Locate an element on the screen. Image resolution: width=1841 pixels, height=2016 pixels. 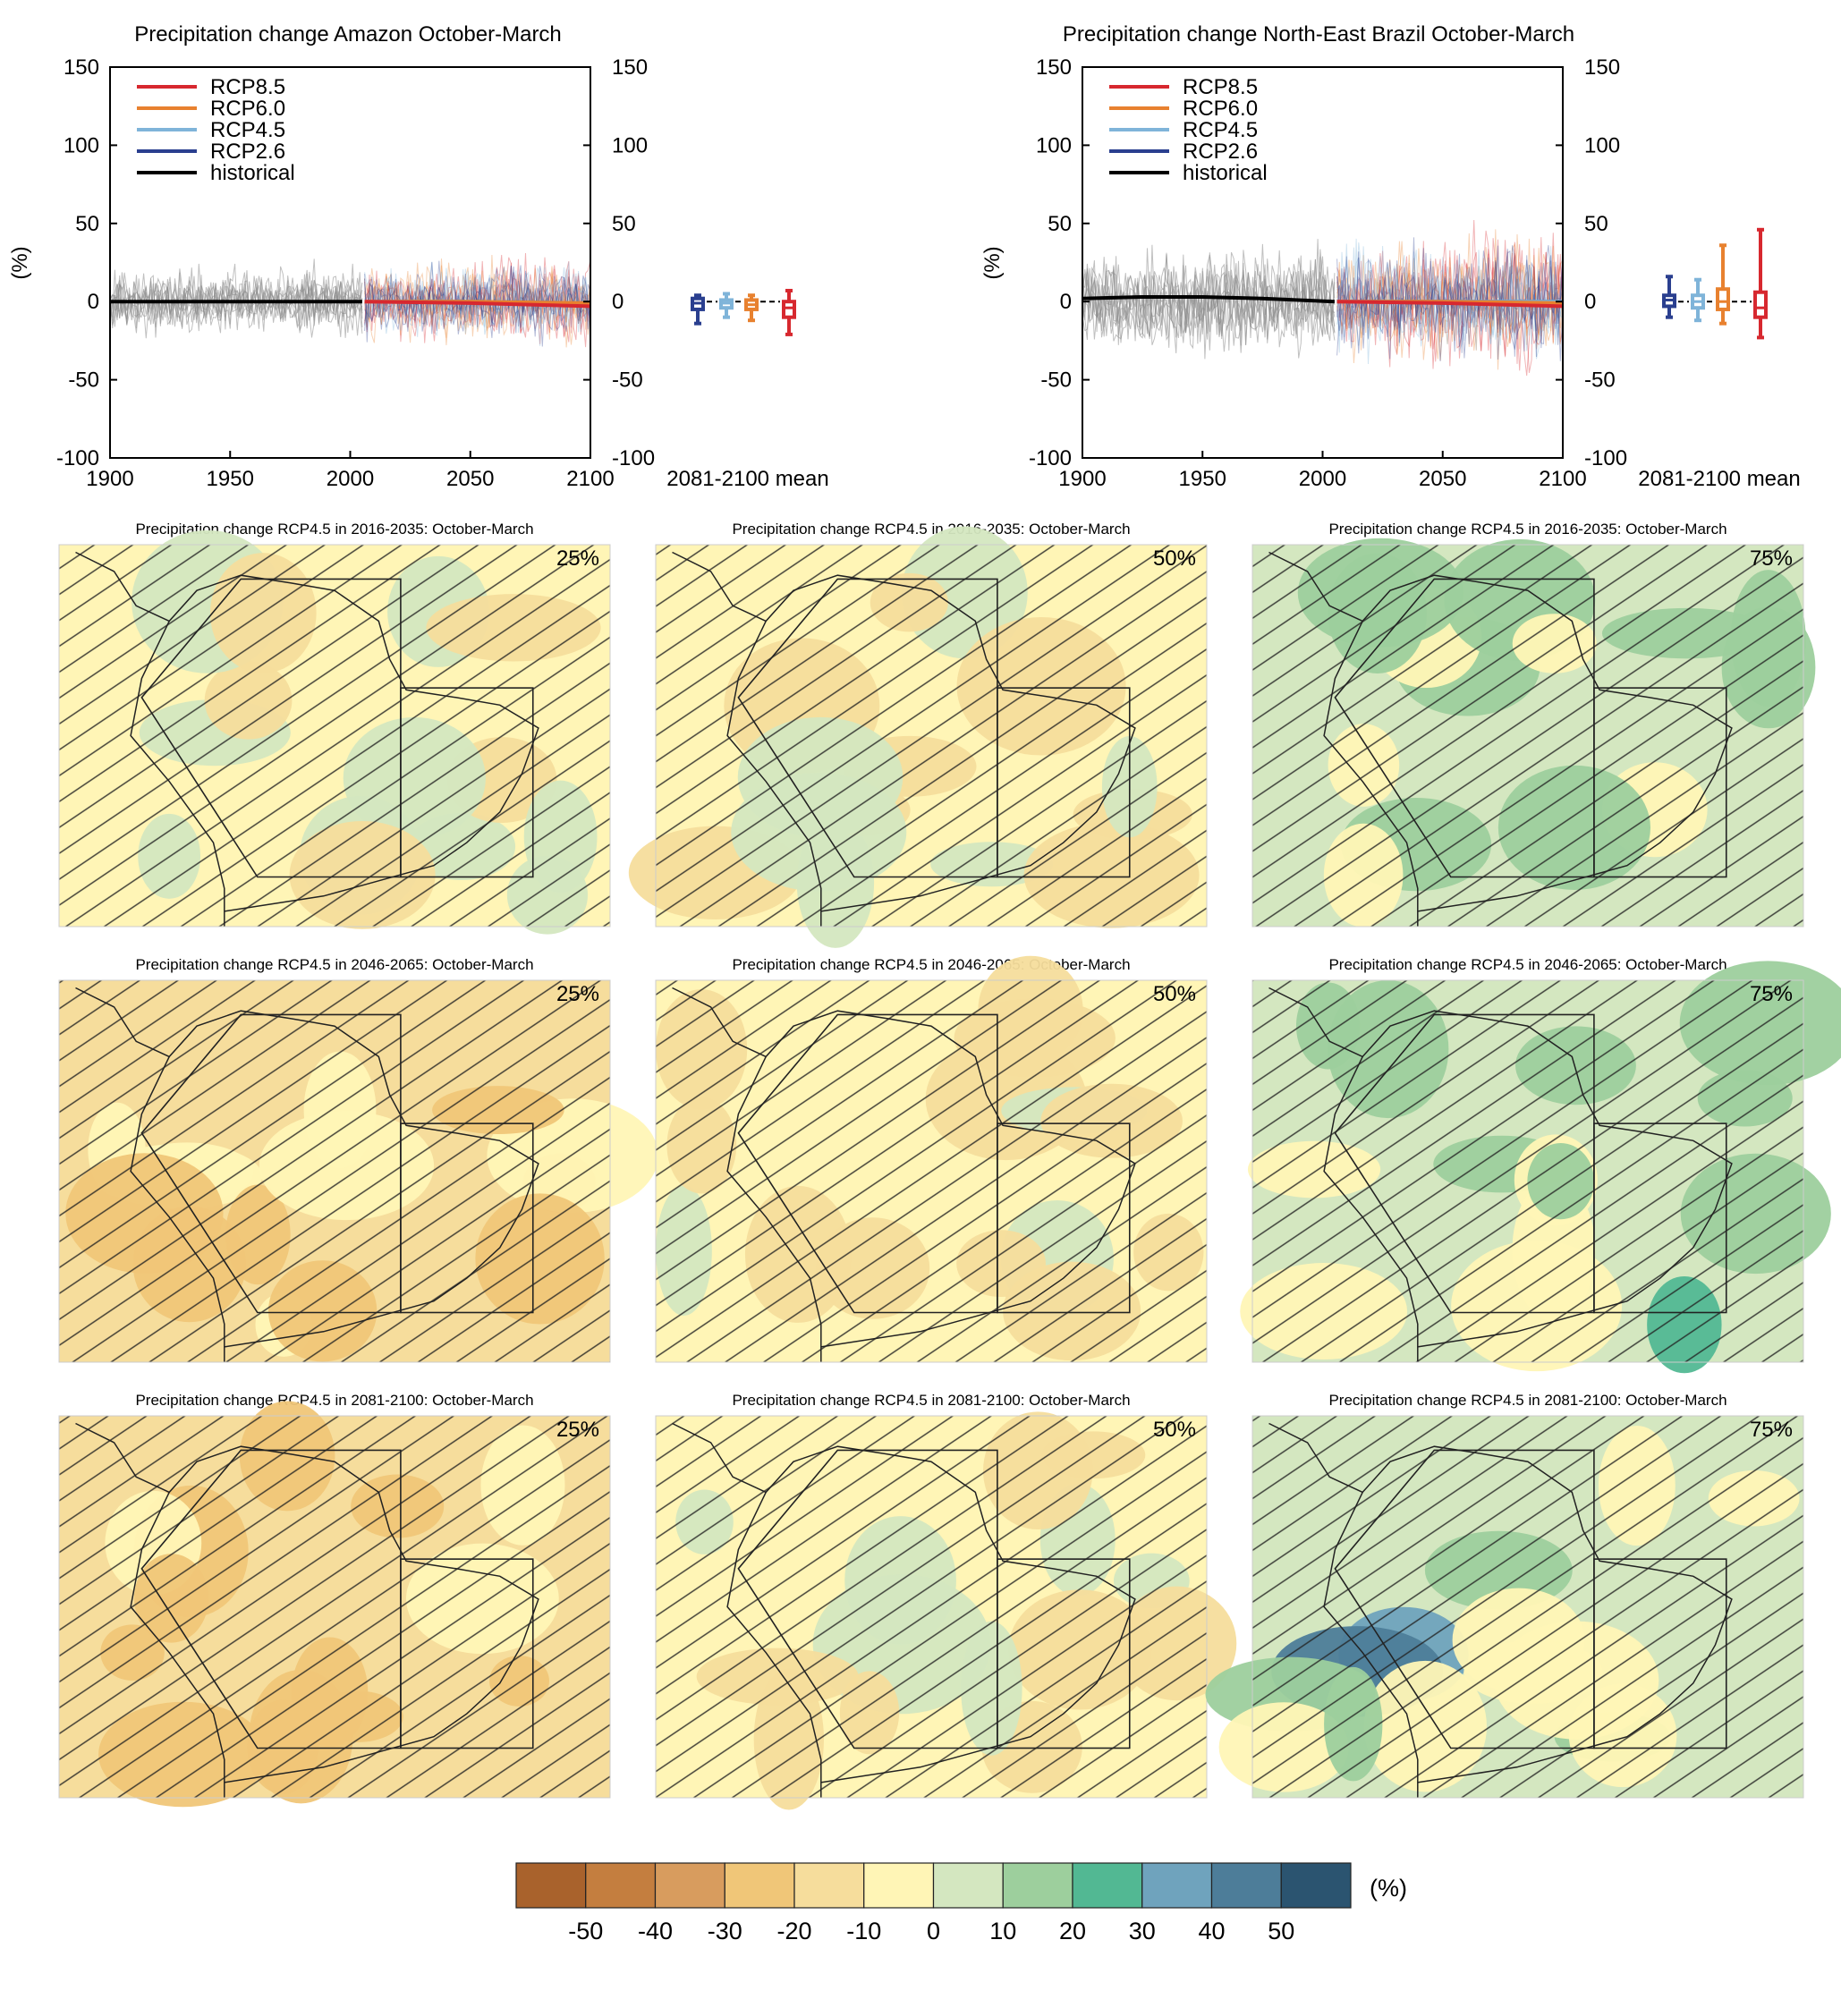
percentile-label: 50% is located at coordinates (1174, 559).